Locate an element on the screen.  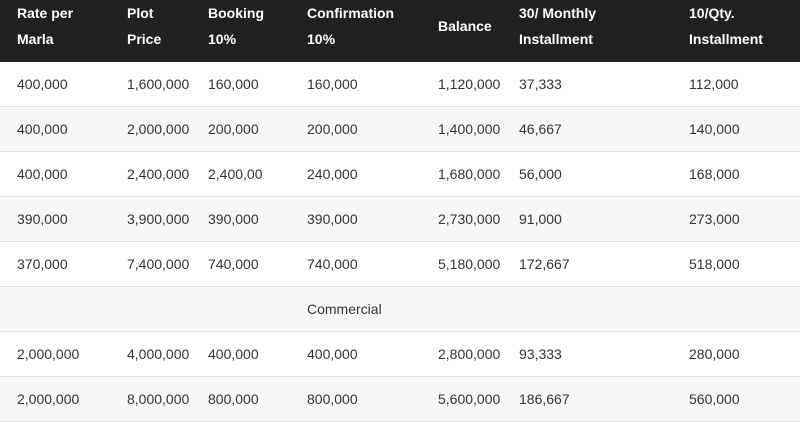
cell-booking: 740,000 is located at coordinates (233, 264).